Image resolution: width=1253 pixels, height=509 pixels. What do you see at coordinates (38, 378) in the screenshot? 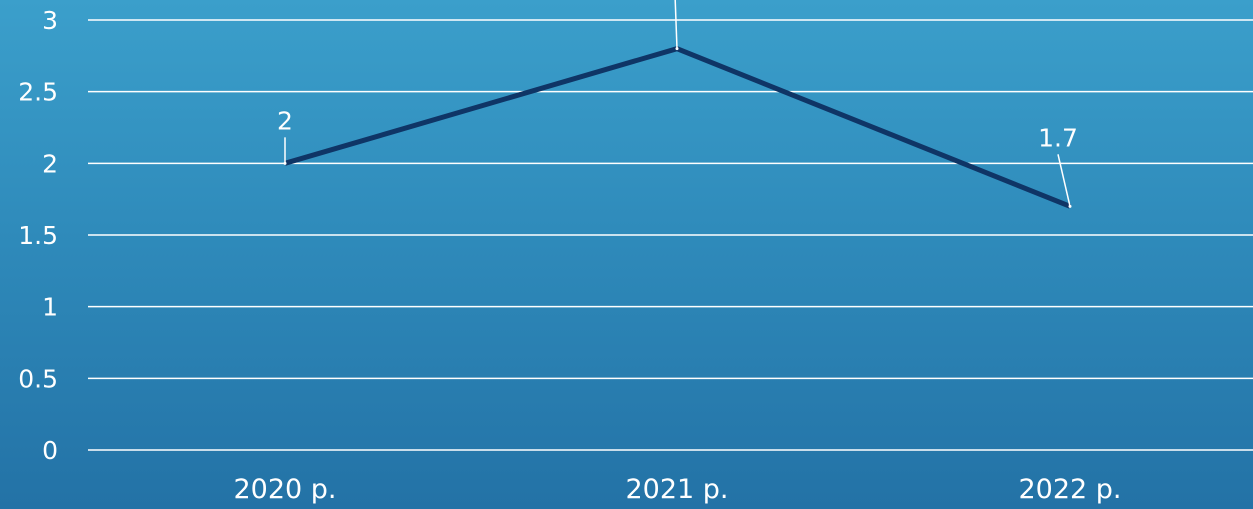
I see `y-tick-label: 0.5` at bounding box center [38, 378].